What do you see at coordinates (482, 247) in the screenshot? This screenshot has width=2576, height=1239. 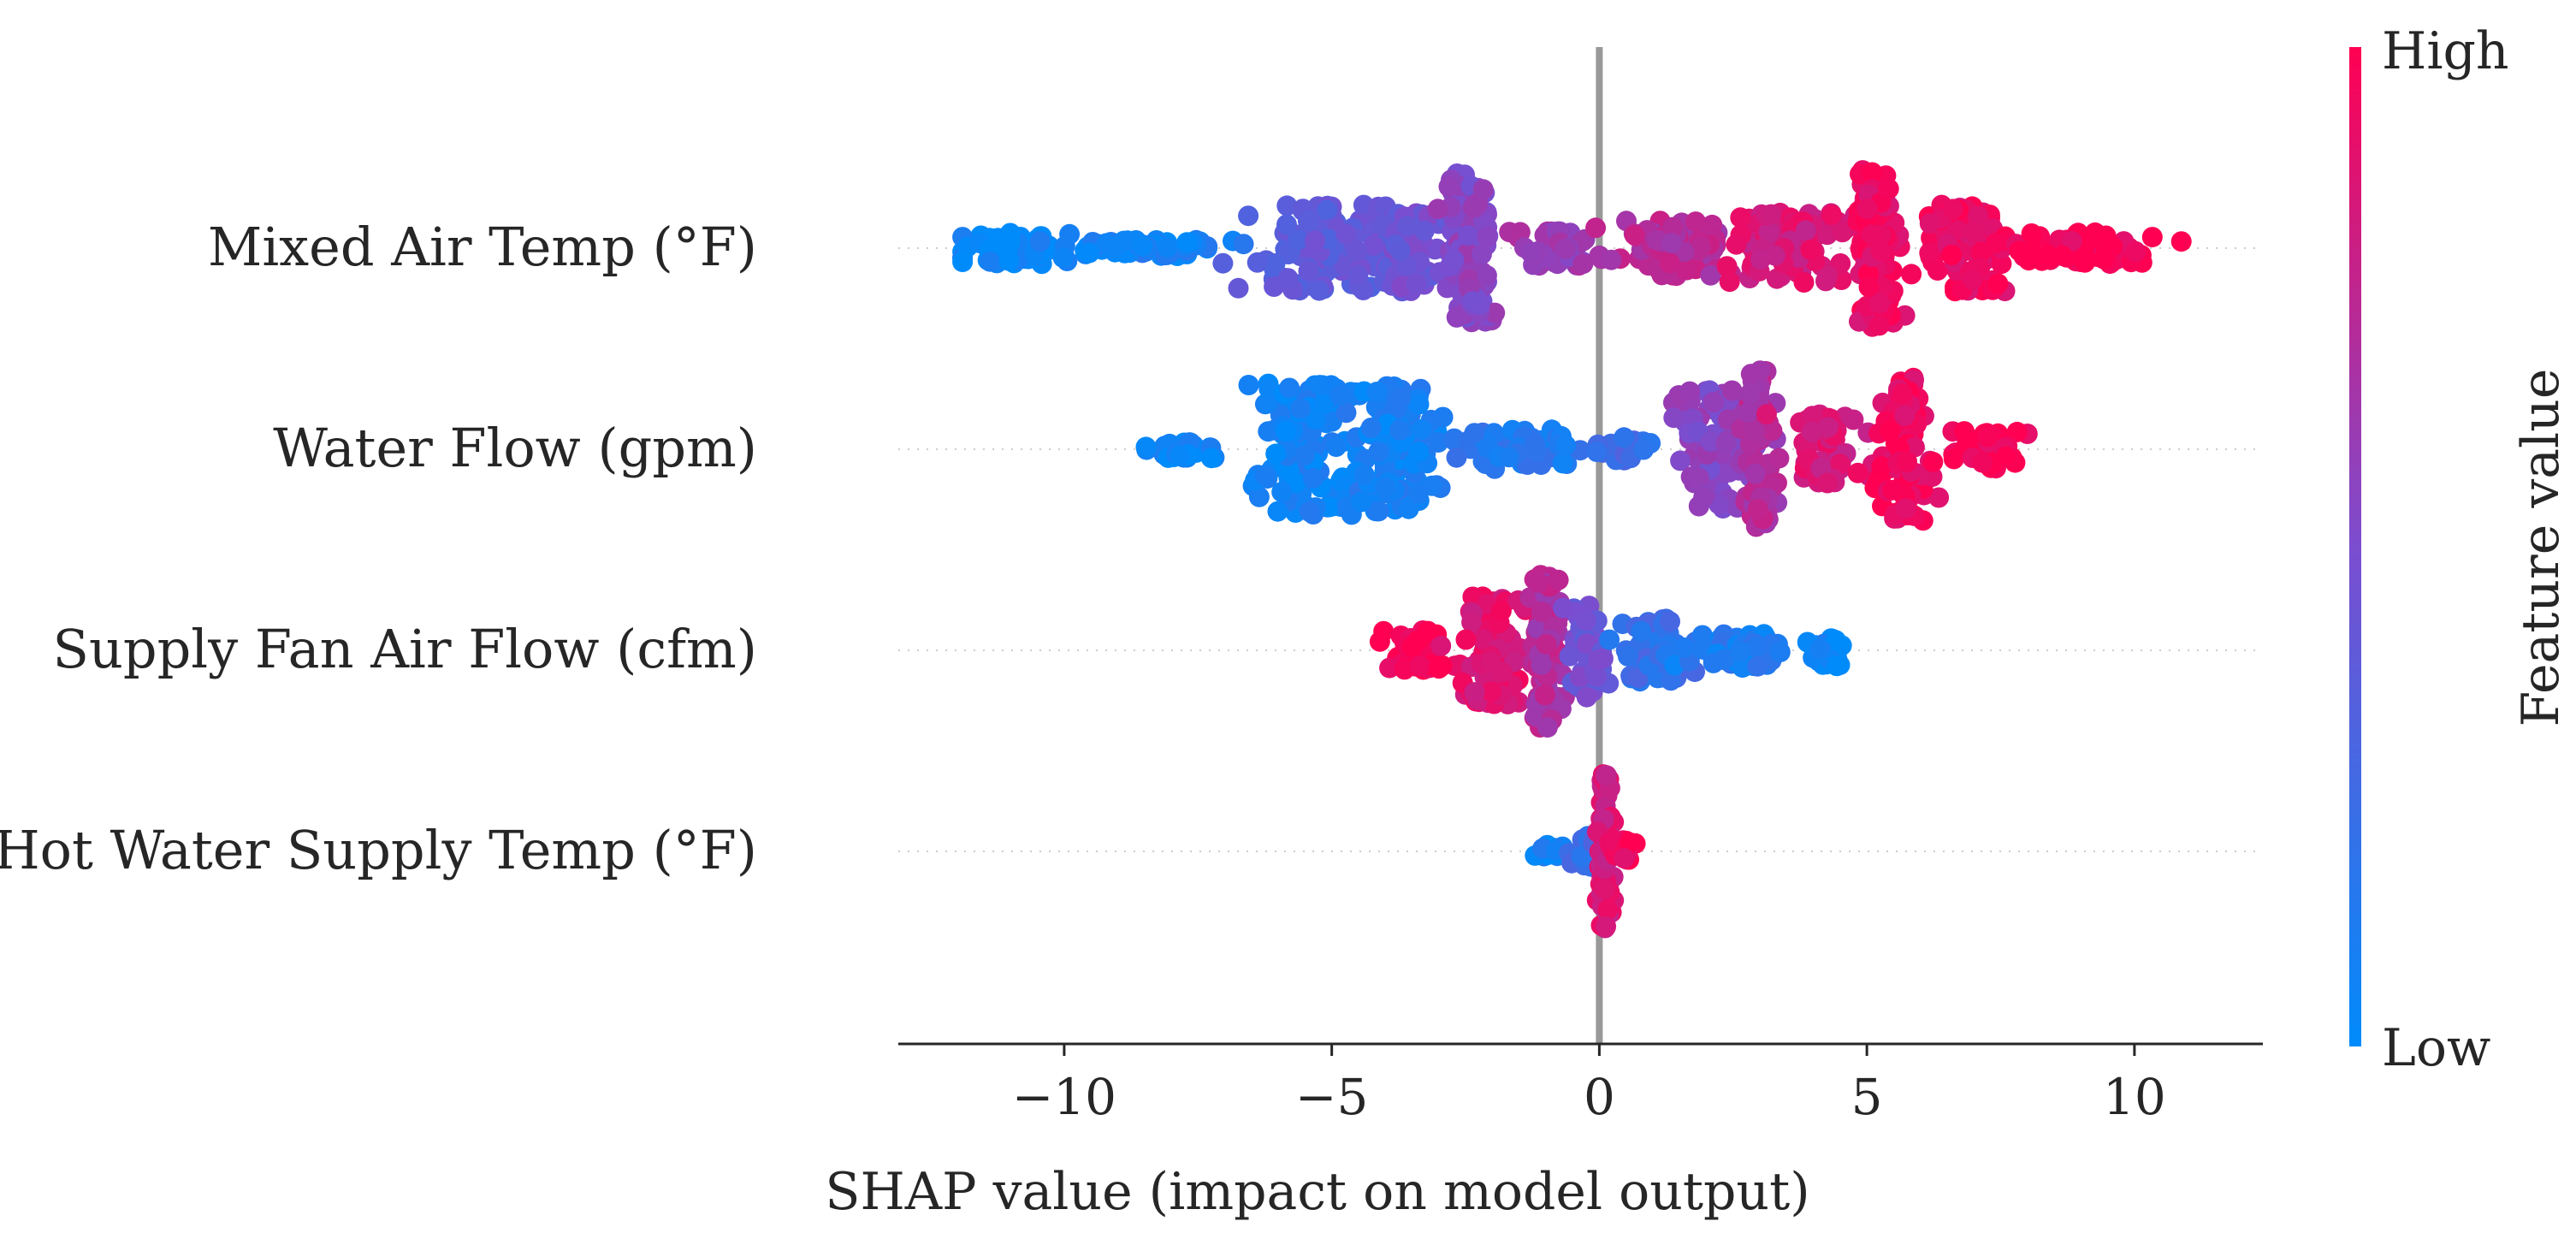 I see `feature-label-1: Mixed Air Temp (°F)` at bounding box center [482, 247].